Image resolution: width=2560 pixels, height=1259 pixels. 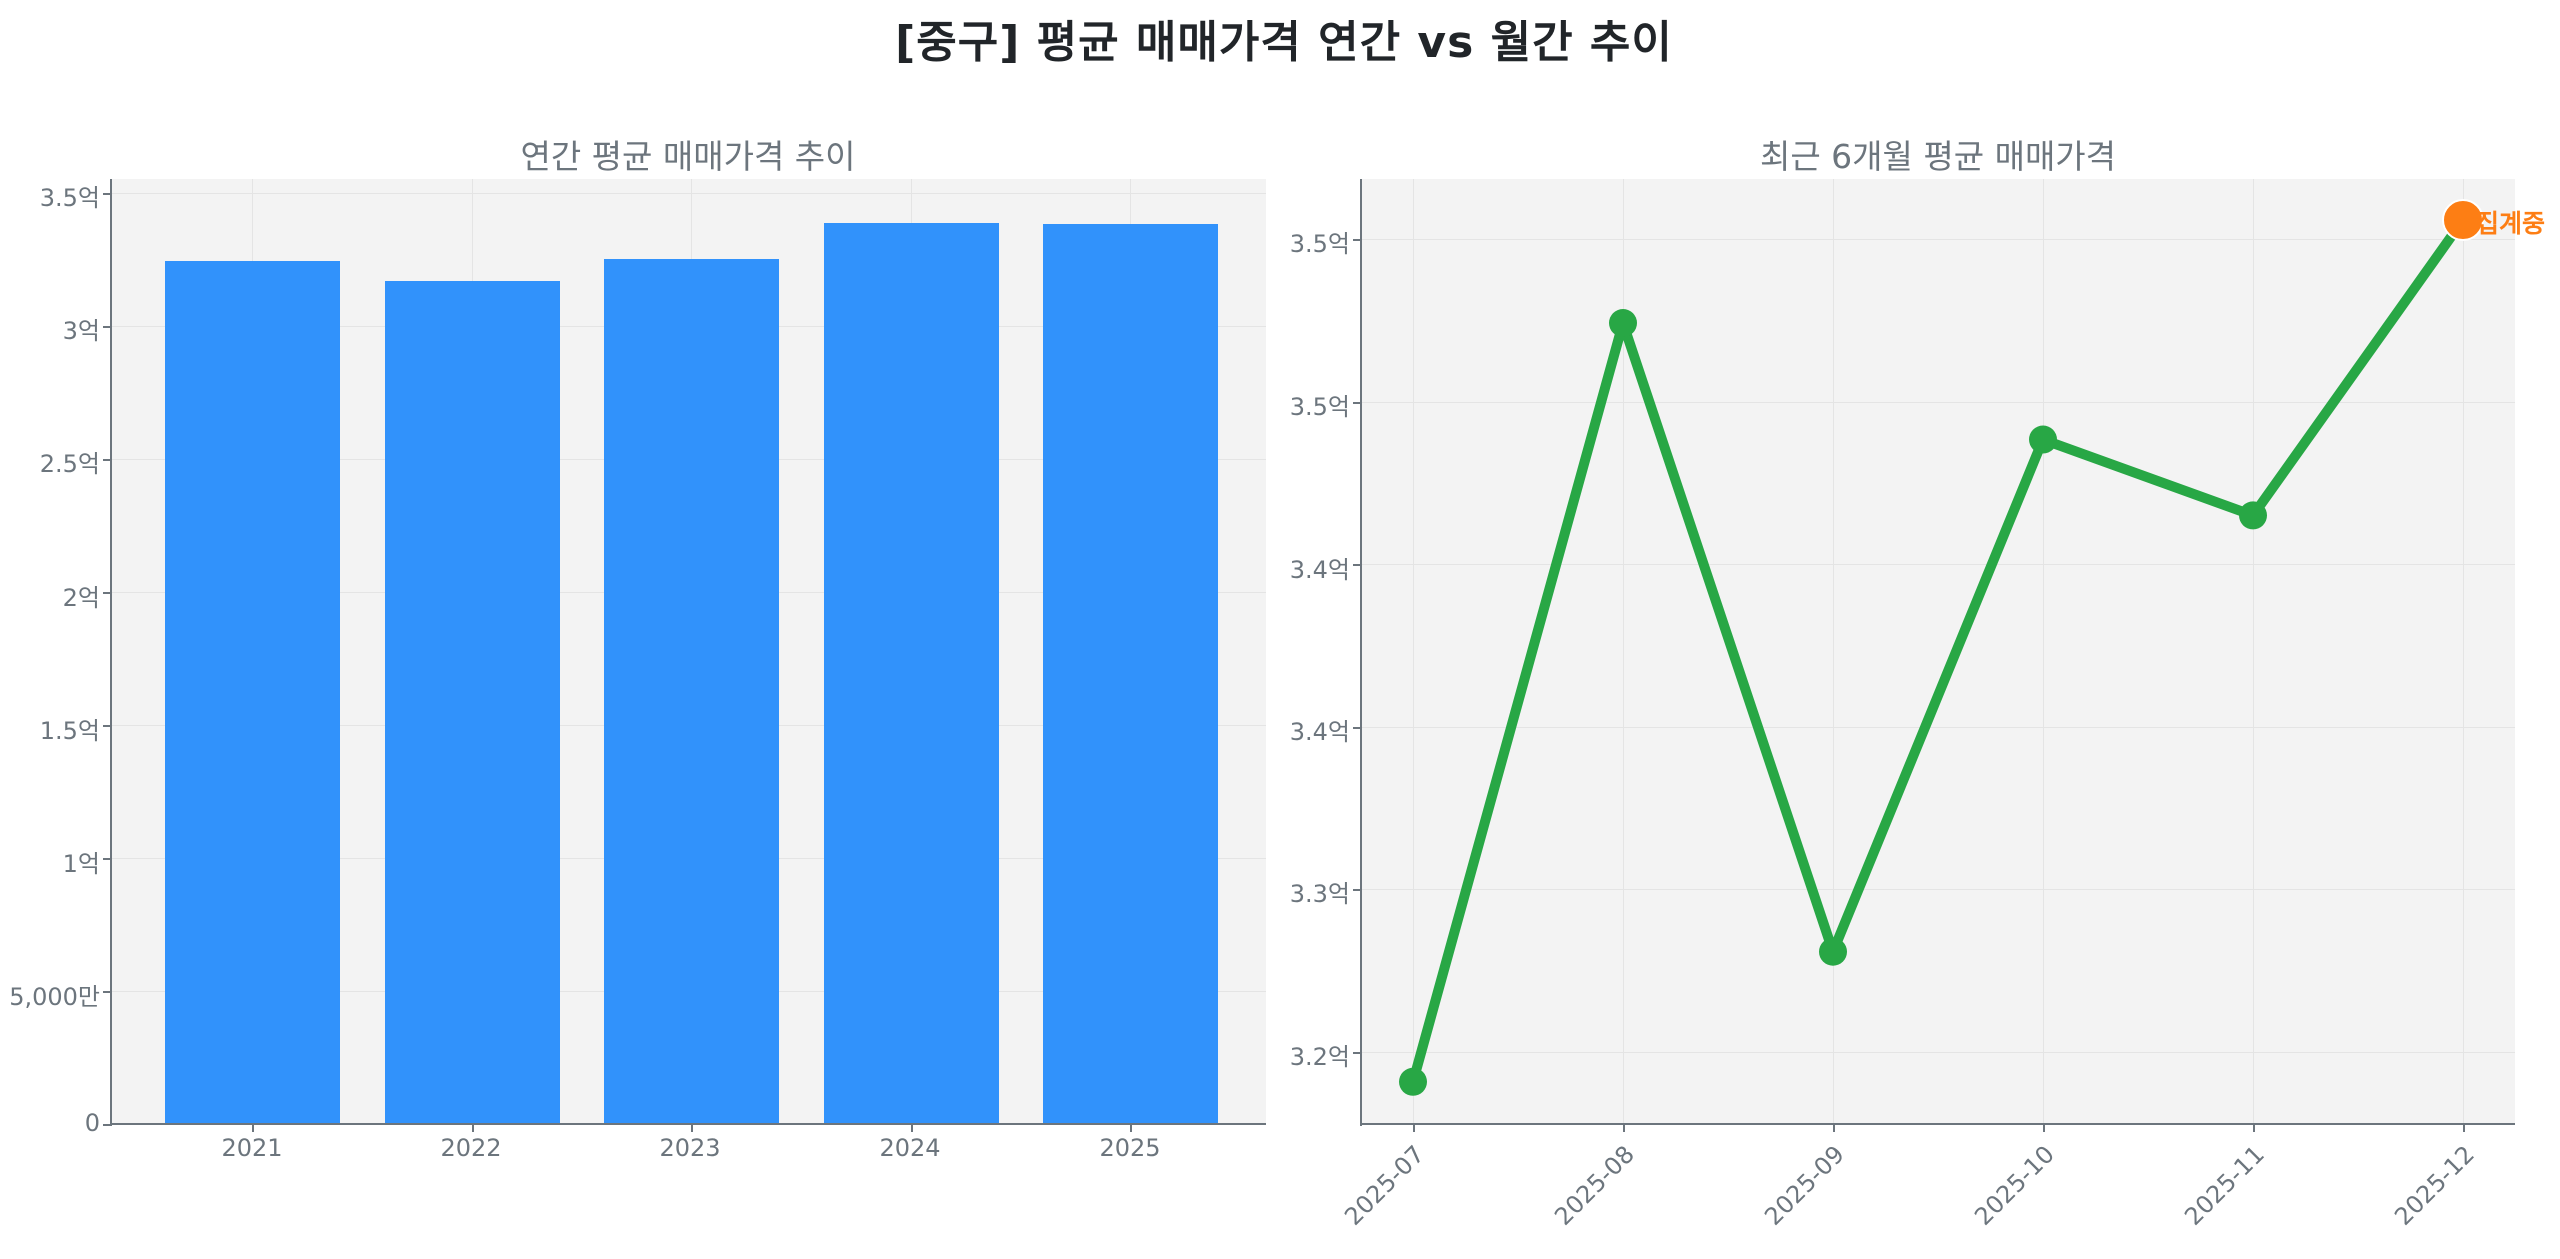 What do you see at coordinates (1361, 652) in the screenshot?
I see `line-chart-y-axis` at bounding box center [1361, 652].